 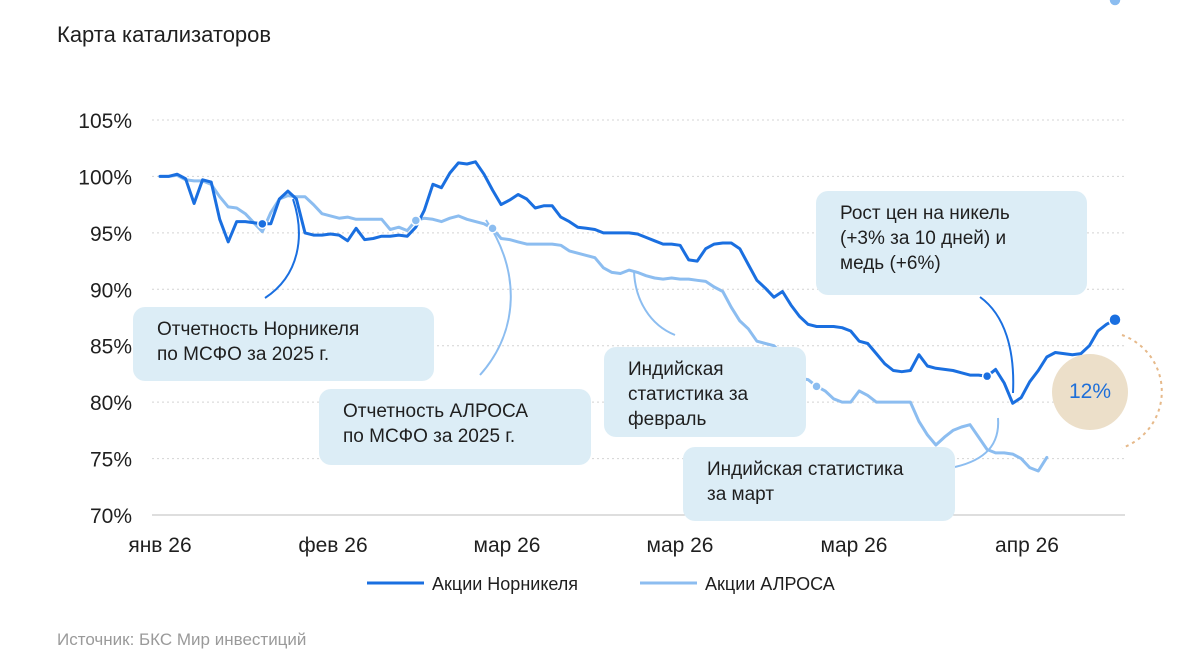 What do you see at coordinates (105, 121) in the screenshot?
I see `y-tick-label: 105%` at bounding box center [105, 121].